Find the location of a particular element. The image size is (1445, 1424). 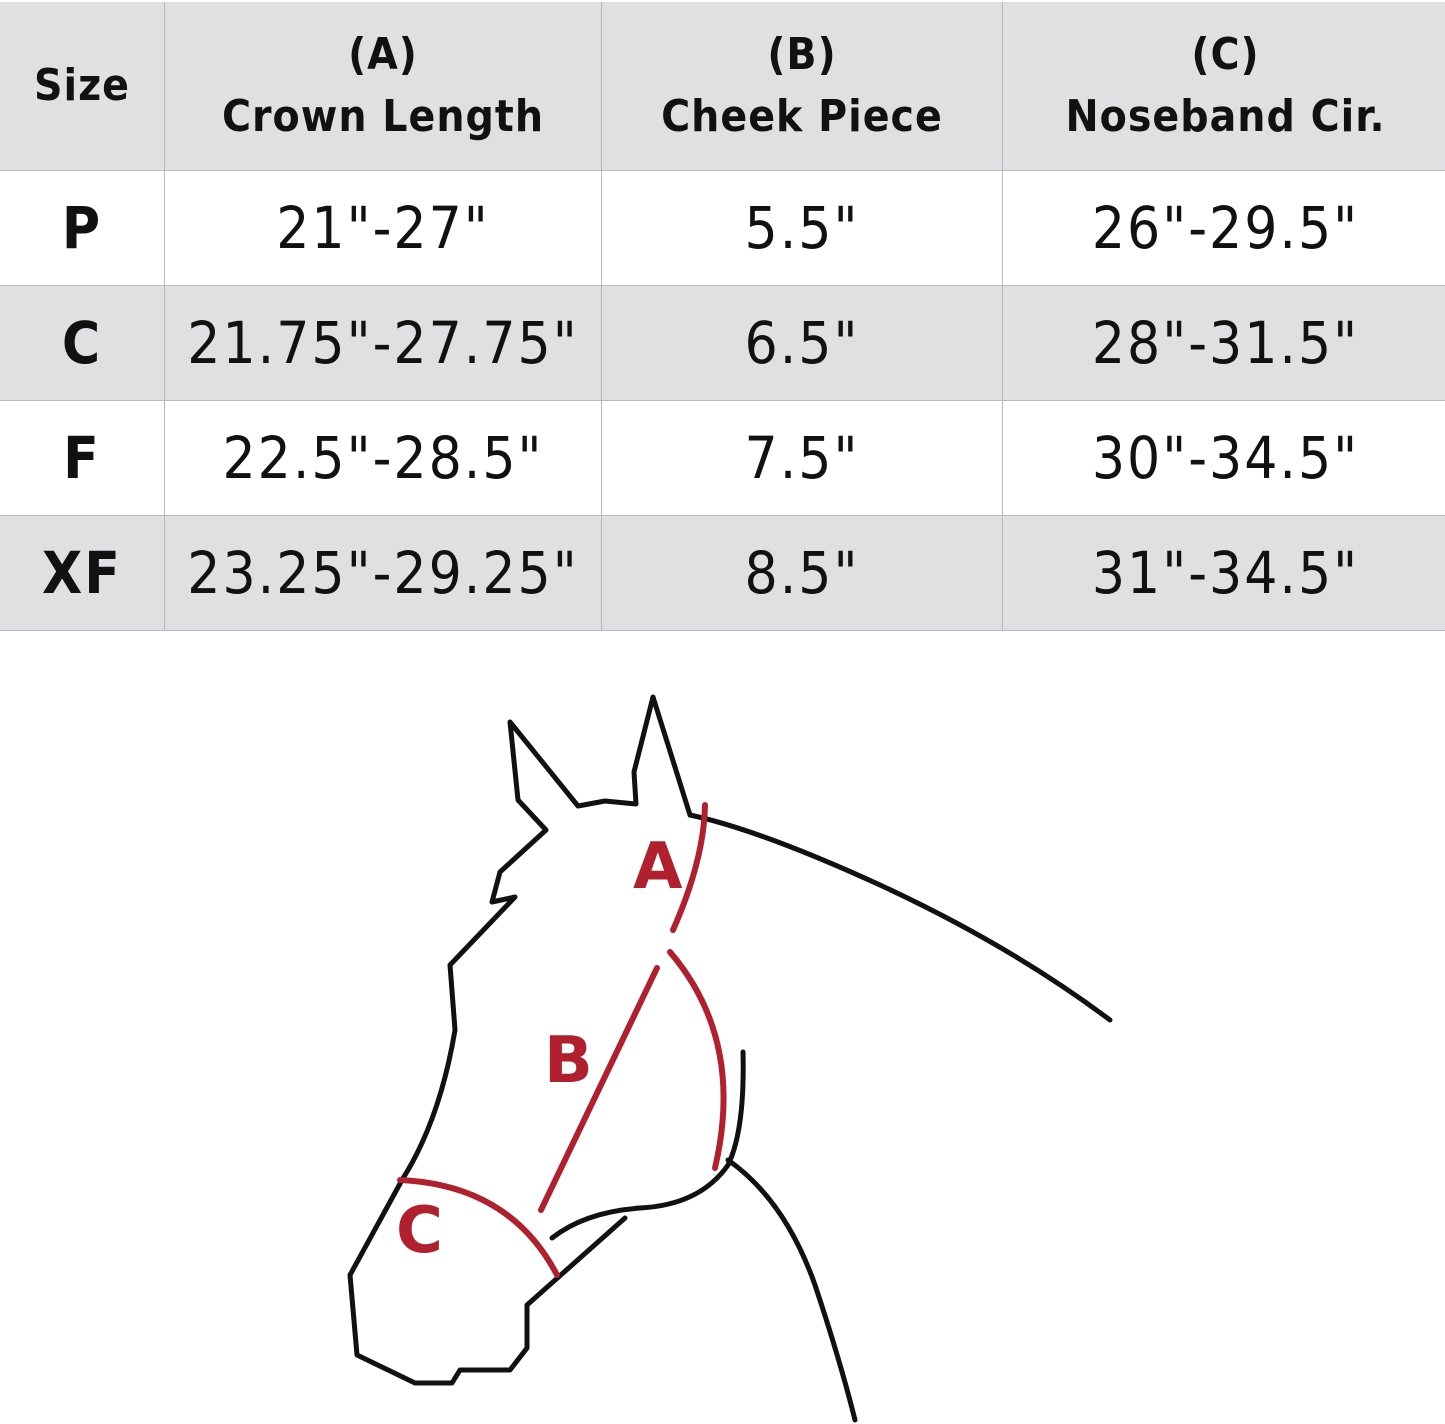

size-cell: P is located at coordinates (82, 228).